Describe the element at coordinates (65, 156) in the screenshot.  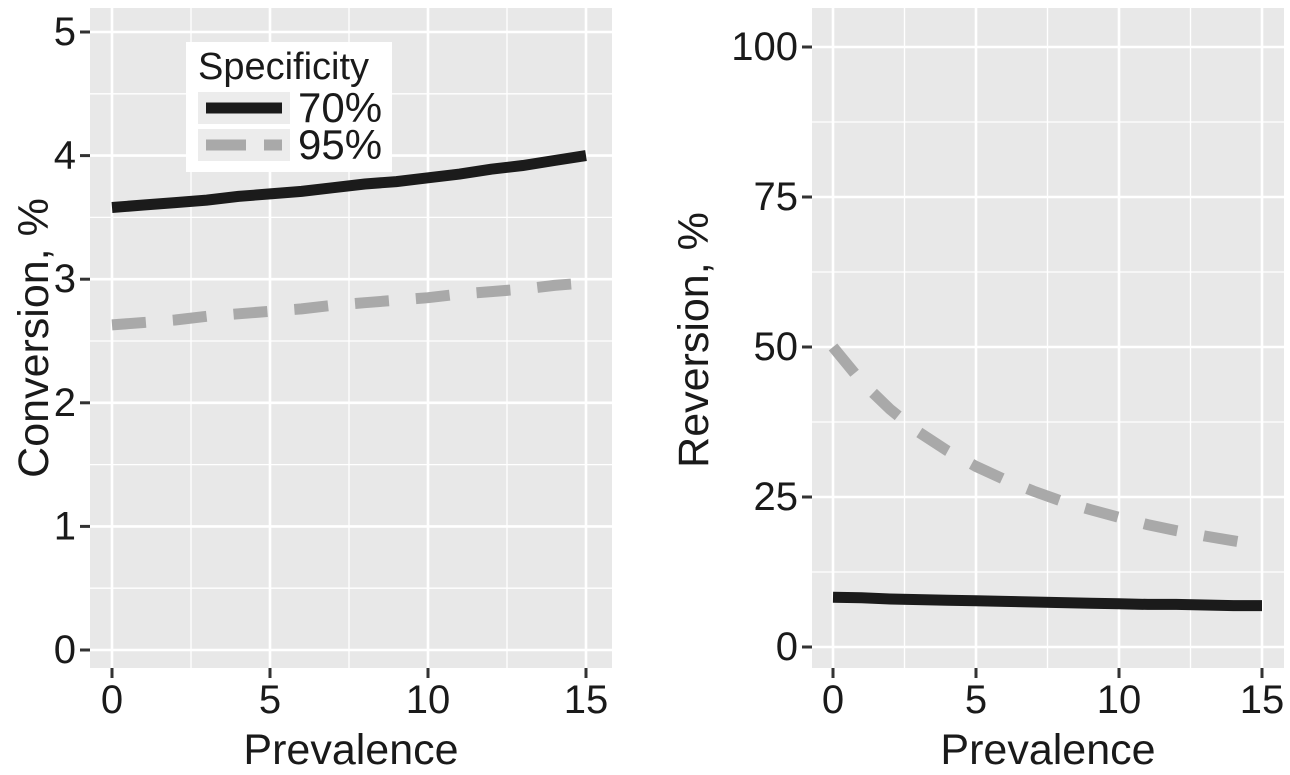
I see `y-tick-label: 4` at that location.